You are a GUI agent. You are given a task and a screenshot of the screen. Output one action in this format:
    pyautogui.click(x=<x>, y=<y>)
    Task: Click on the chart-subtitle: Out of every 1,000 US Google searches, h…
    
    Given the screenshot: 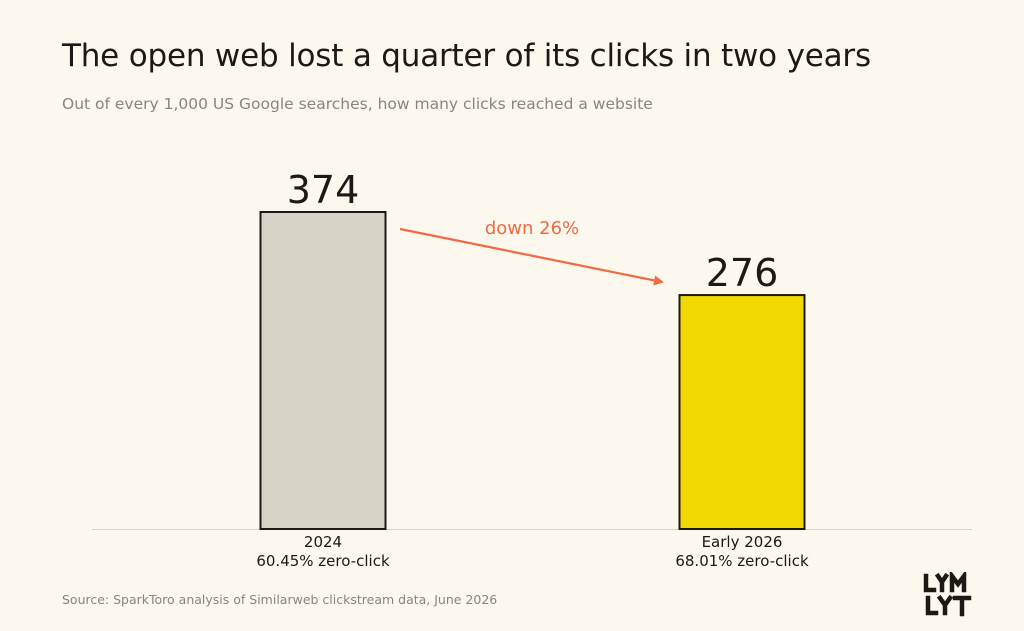 What is the action you would take?
    pyautogui.click(x=357, y=104)
    